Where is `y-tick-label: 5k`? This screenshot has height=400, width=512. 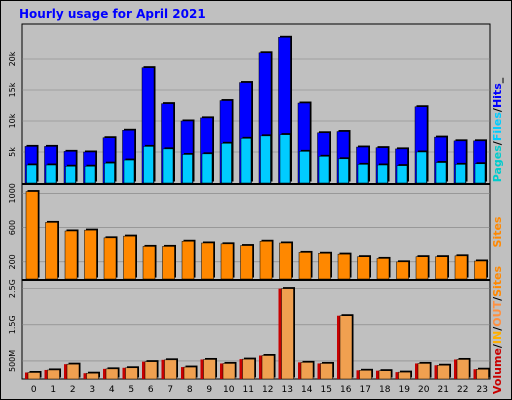
y-tick-label: 5k is located at coordinates (12, 152).